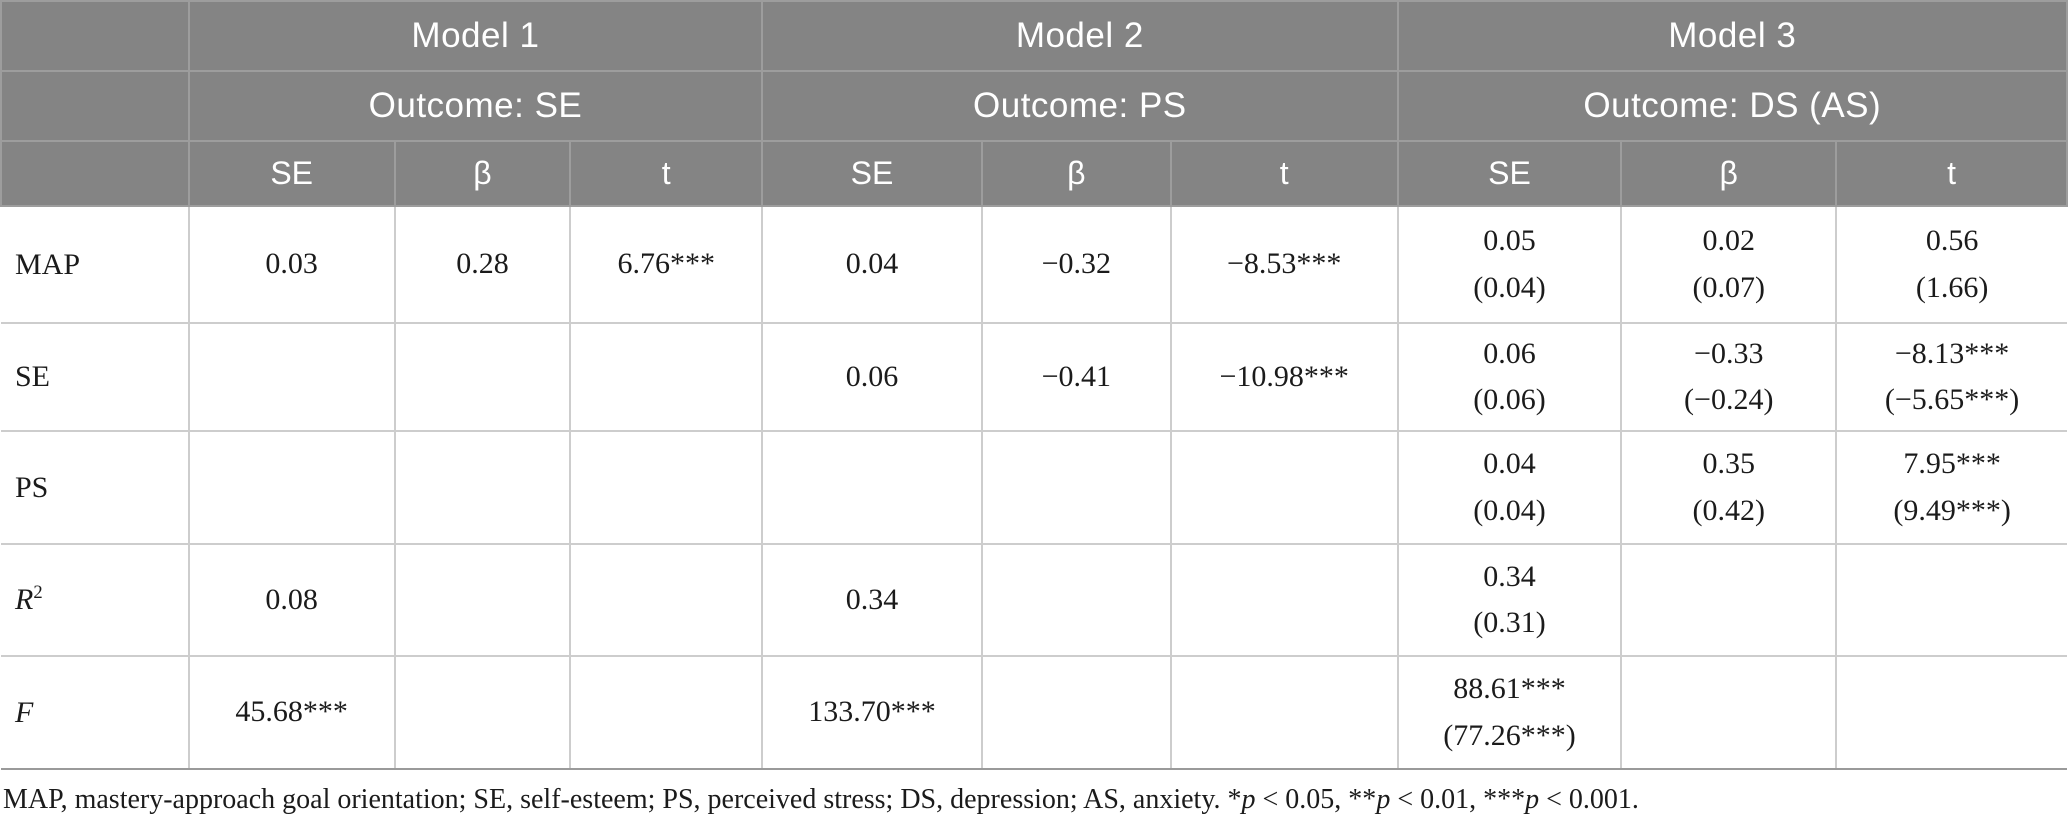 The width and height of the screenshot is (2068, 823). Describe the element at coordinates (1509, 688) in the screenshot. I see `cell-value: 88.61***` at that location.